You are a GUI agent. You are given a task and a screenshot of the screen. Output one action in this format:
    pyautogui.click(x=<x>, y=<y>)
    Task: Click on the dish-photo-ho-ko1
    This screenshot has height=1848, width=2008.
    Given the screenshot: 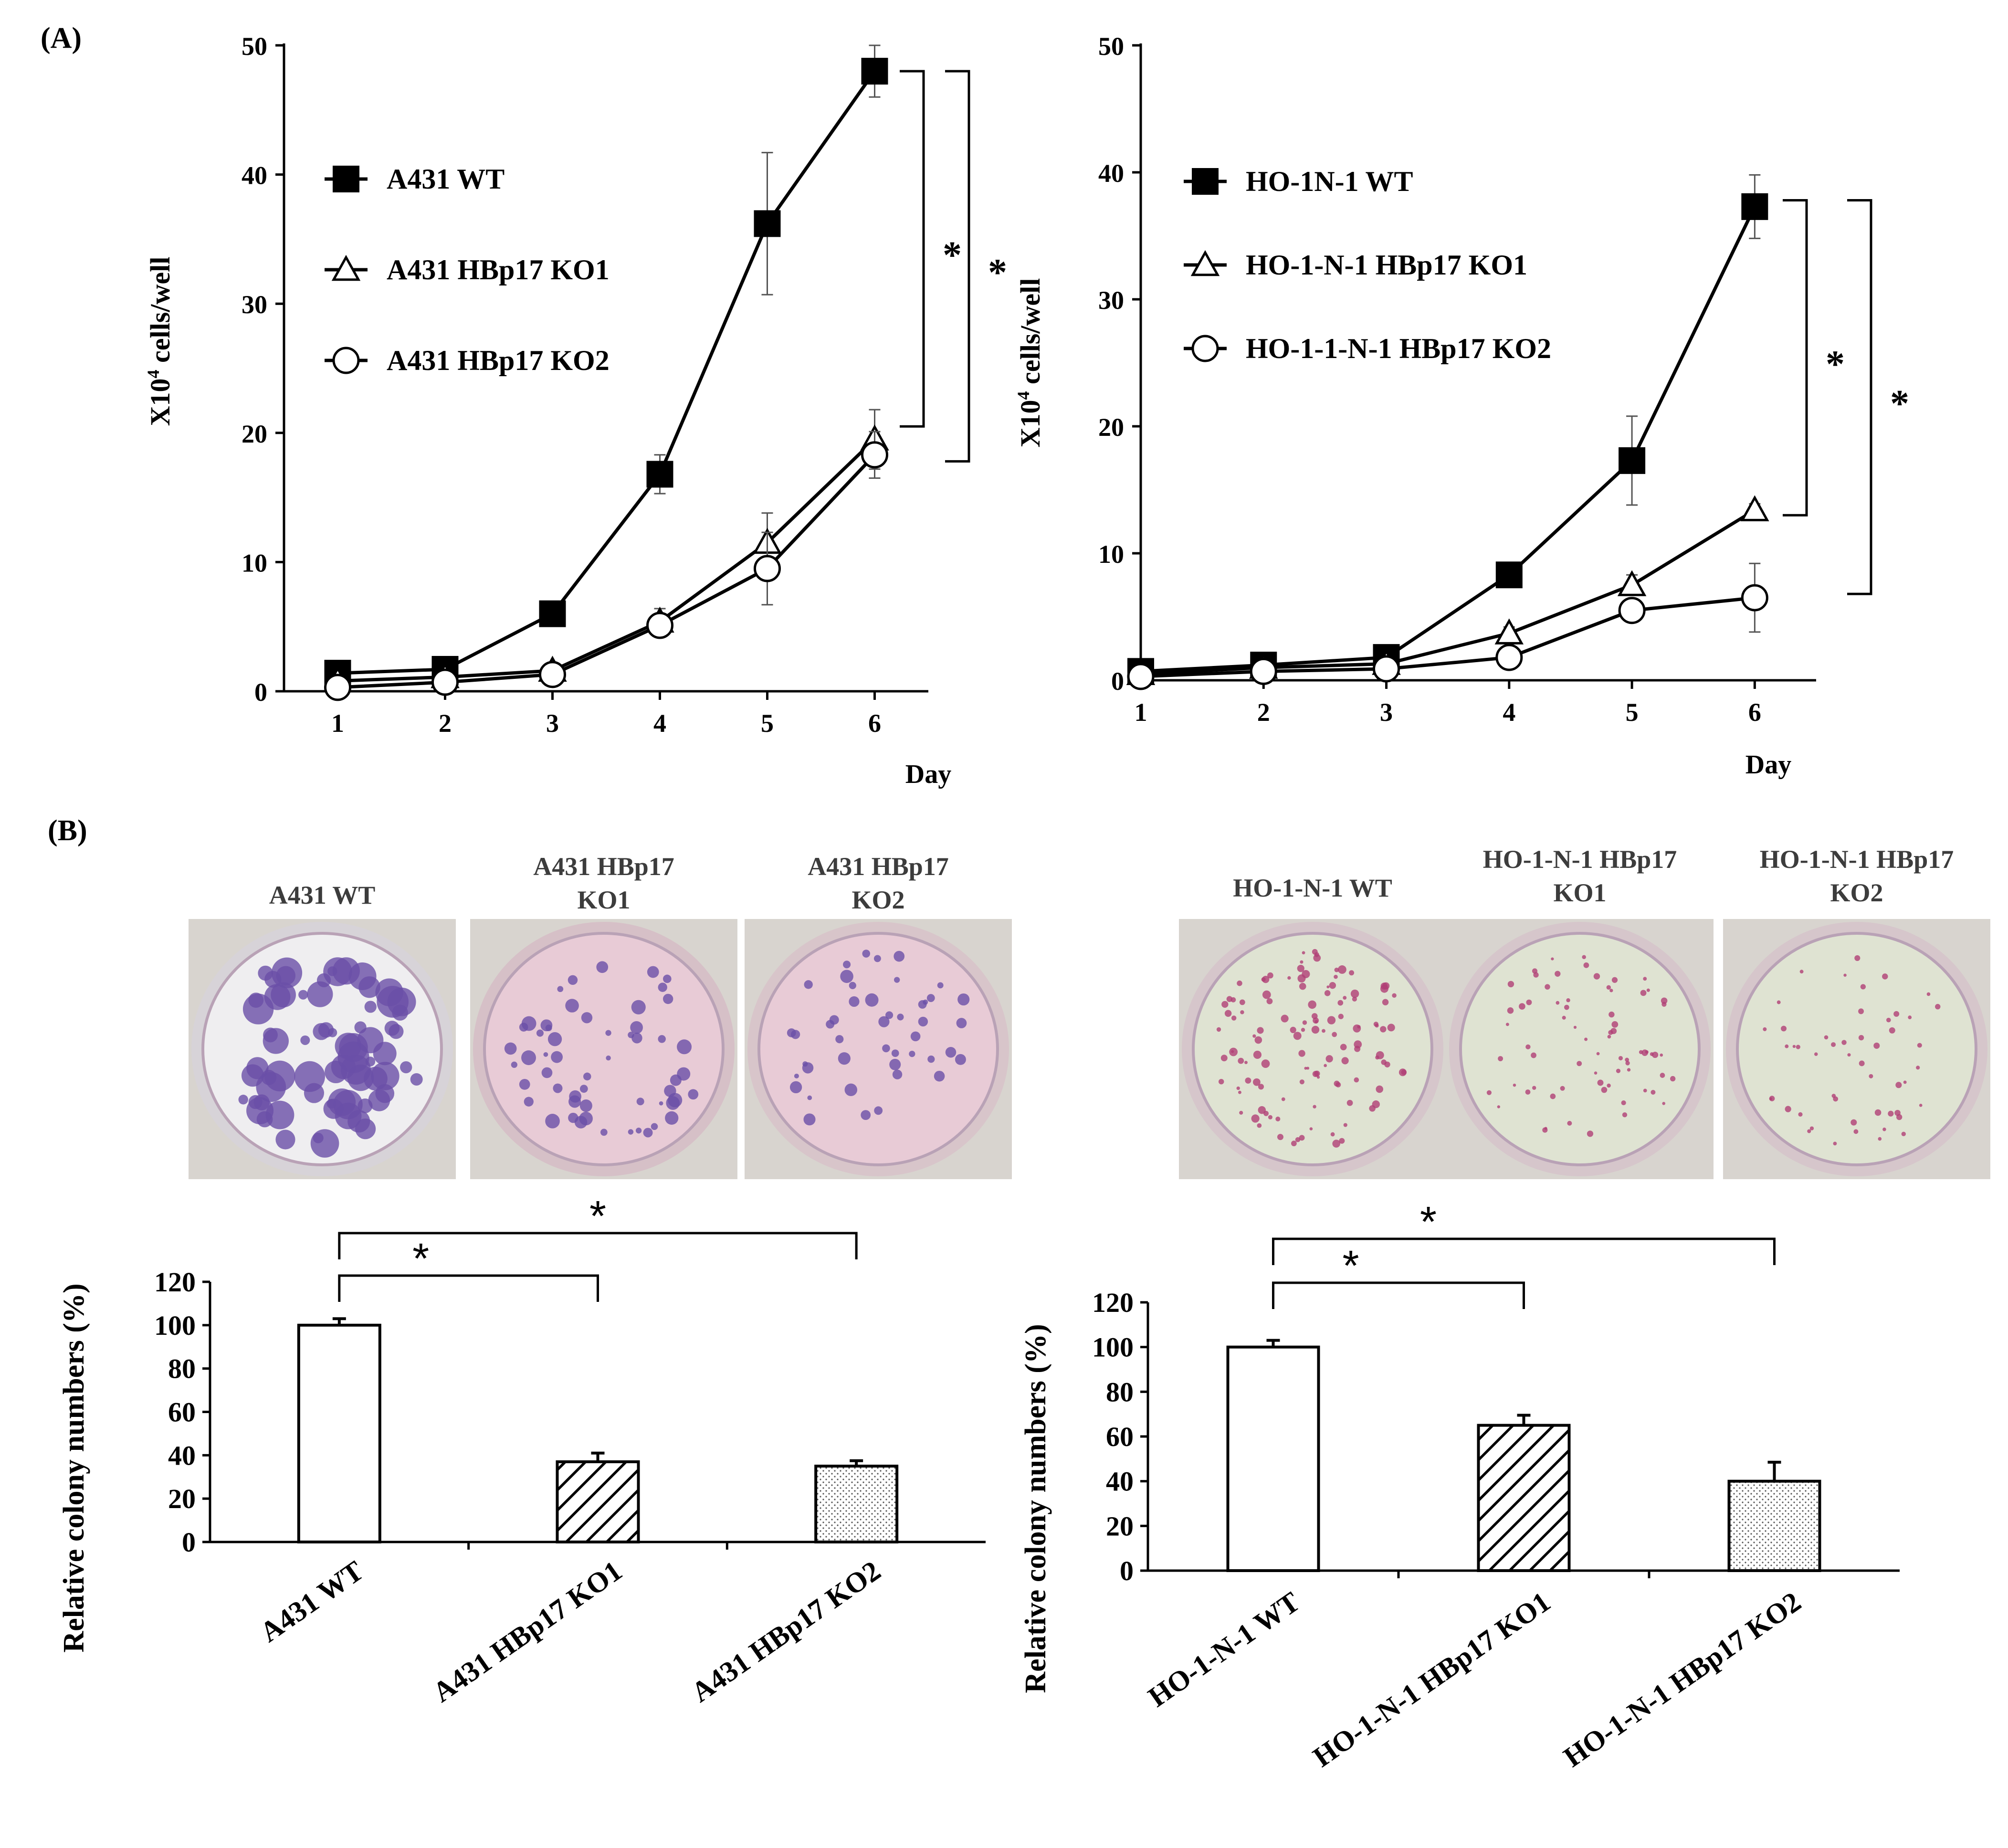 What is the action you would take?
    pyautogui.click(x=1580, y=1049)
    